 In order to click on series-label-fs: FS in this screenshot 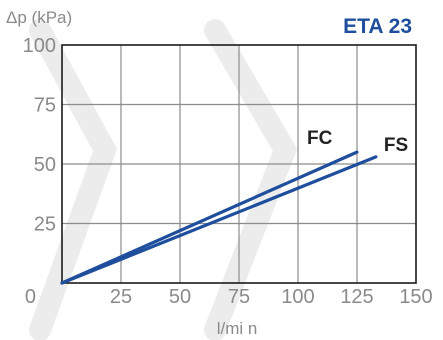, I will do `click(396, 145)`.